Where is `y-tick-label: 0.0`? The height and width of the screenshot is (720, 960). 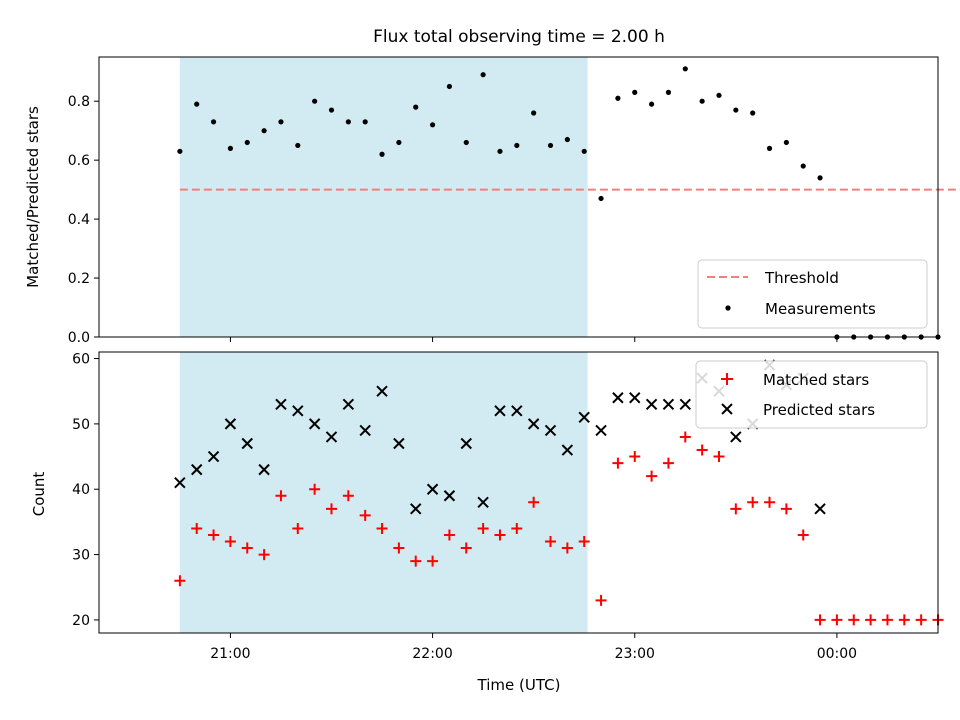 y-tick-label: 0.0 is located at coordinates (79, 338).